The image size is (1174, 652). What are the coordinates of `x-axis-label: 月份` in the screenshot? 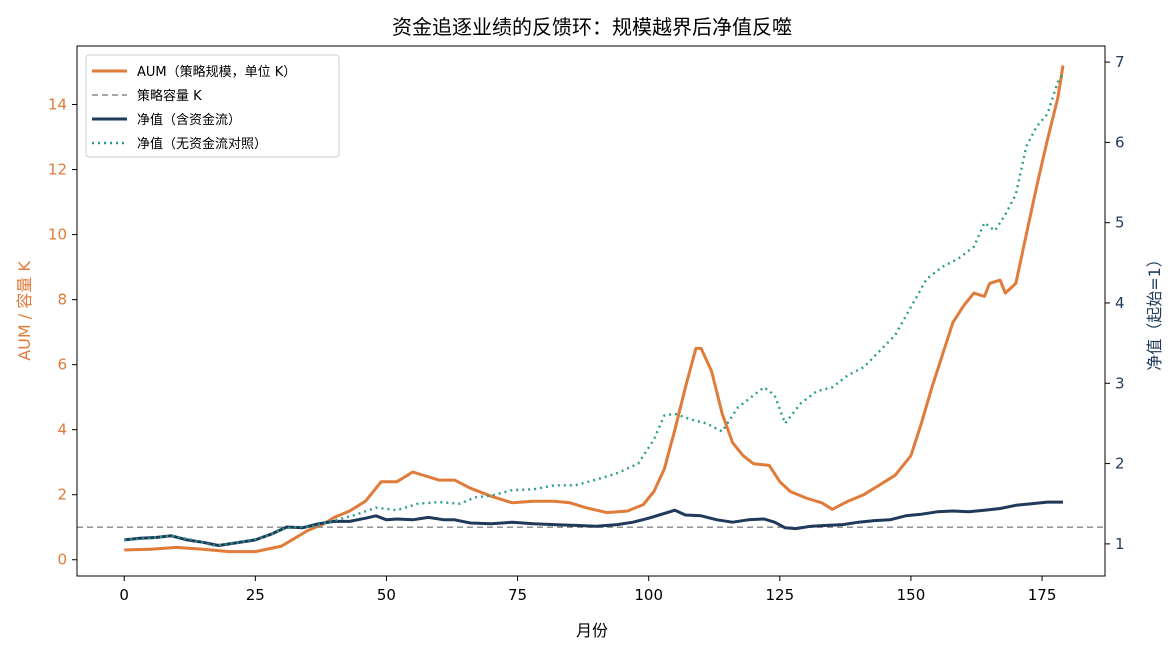 It's located at (592, 630).